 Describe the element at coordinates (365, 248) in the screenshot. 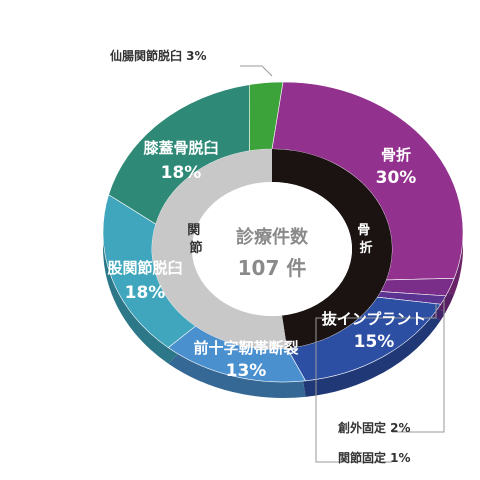

I see `inner-label-fracture-char-2: 折` at that location.